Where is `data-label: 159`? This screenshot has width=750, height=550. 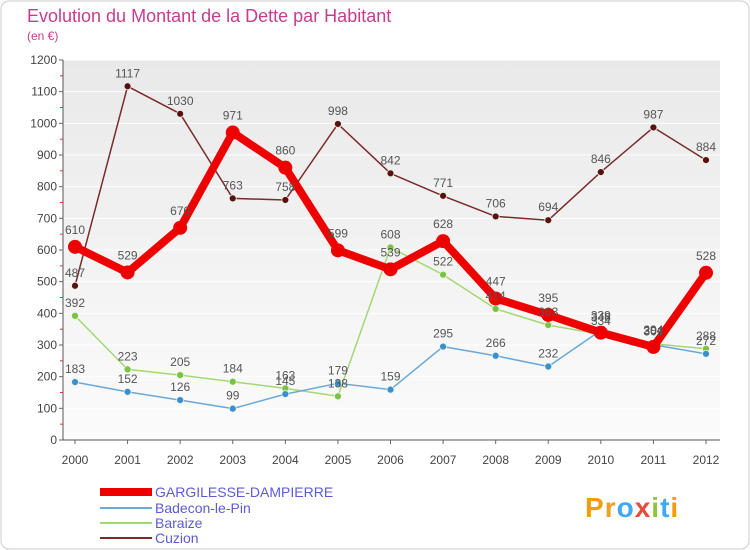 data-label: 159 is located at coordinates (390, 377).